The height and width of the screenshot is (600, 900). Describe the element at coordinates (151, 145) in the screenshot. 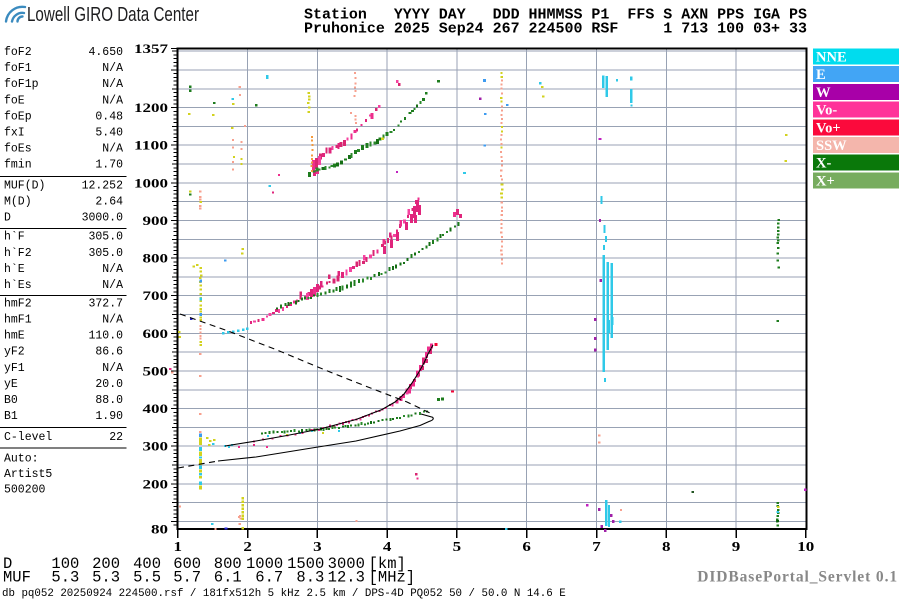

I see `svg-text: 1100` at that location.